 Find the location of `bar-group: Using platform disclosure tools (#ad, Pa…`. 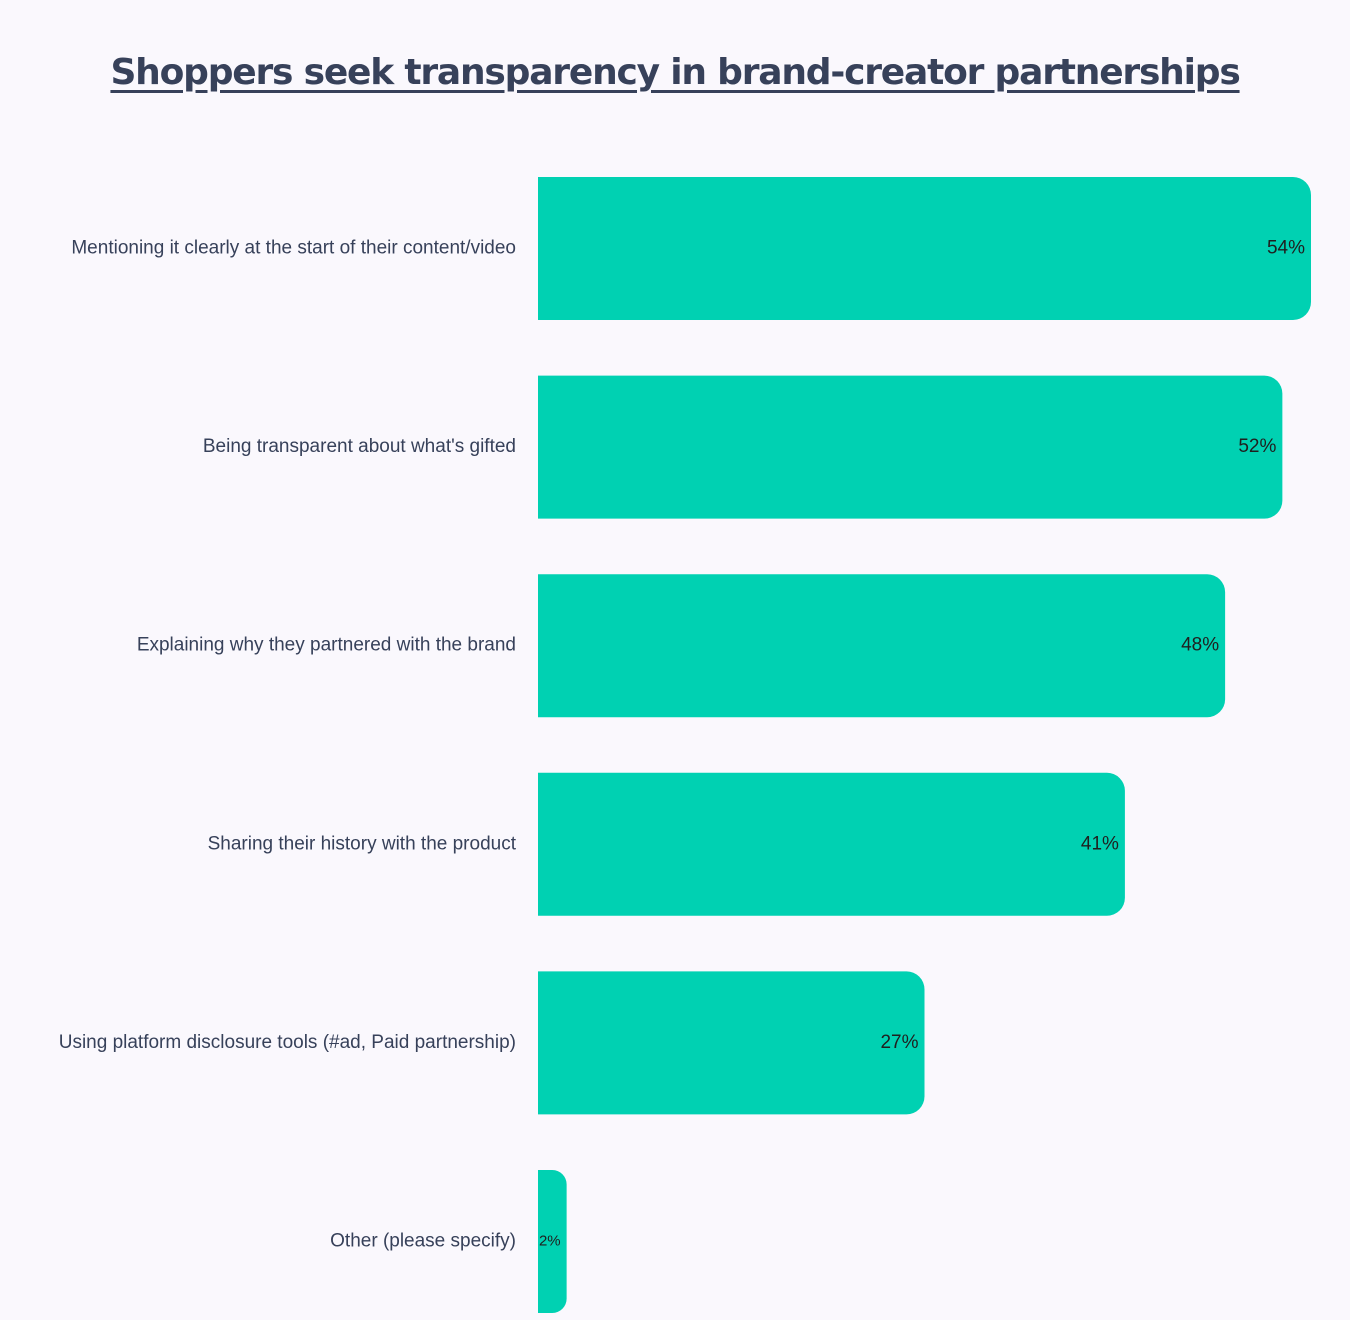

bar-group: Using platform disclosure tools (#ad, Pa… is located at coordinates (492, 1043).